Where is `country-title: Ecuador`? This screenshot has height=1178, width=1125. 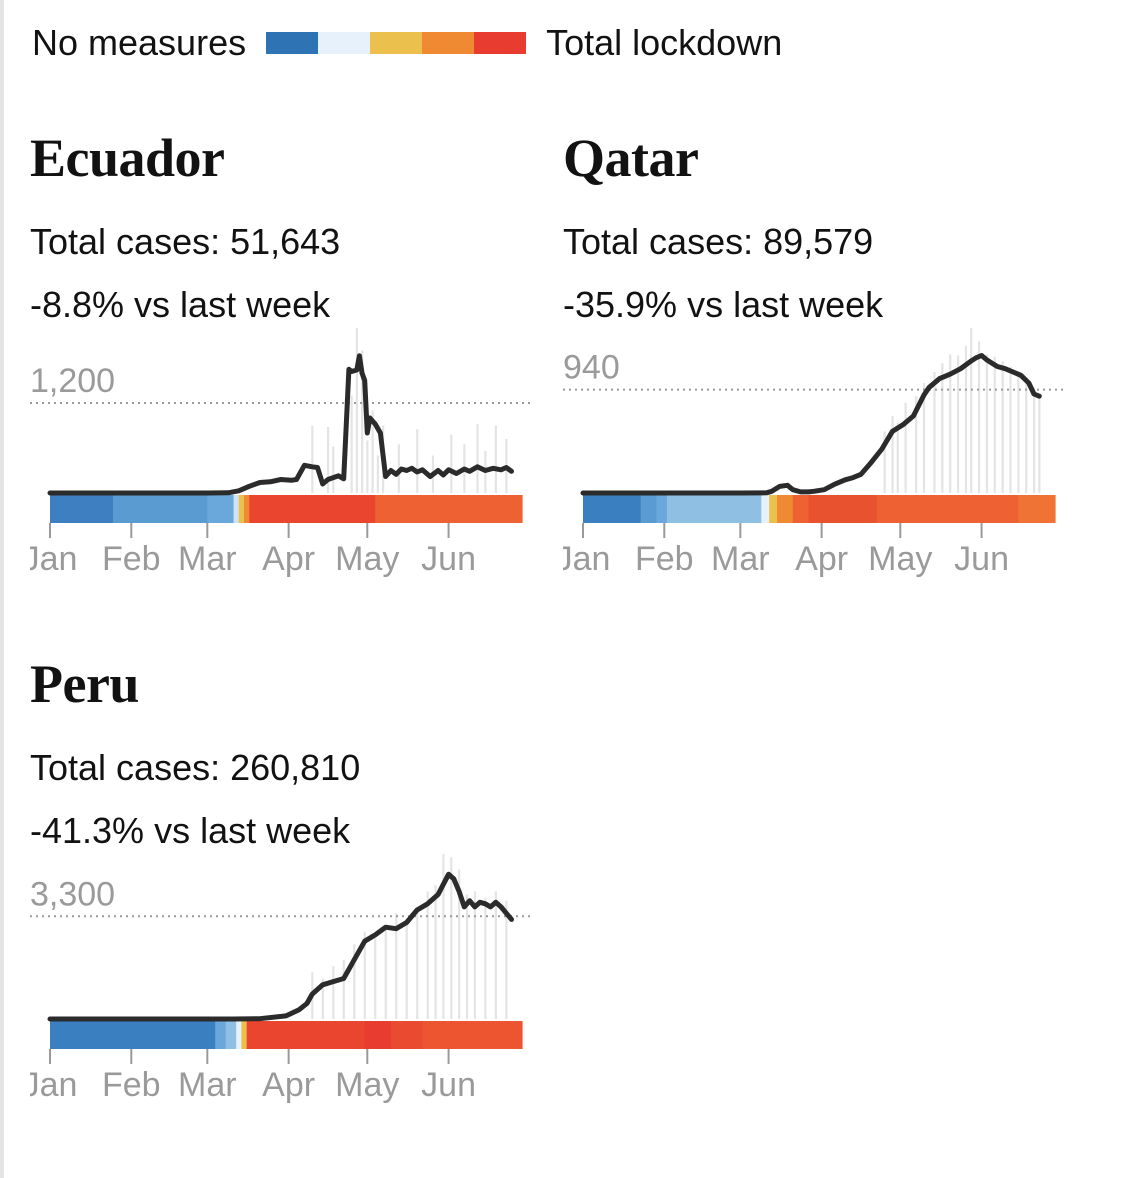
country-title: Ecuador is located at coordinates (127, 158).